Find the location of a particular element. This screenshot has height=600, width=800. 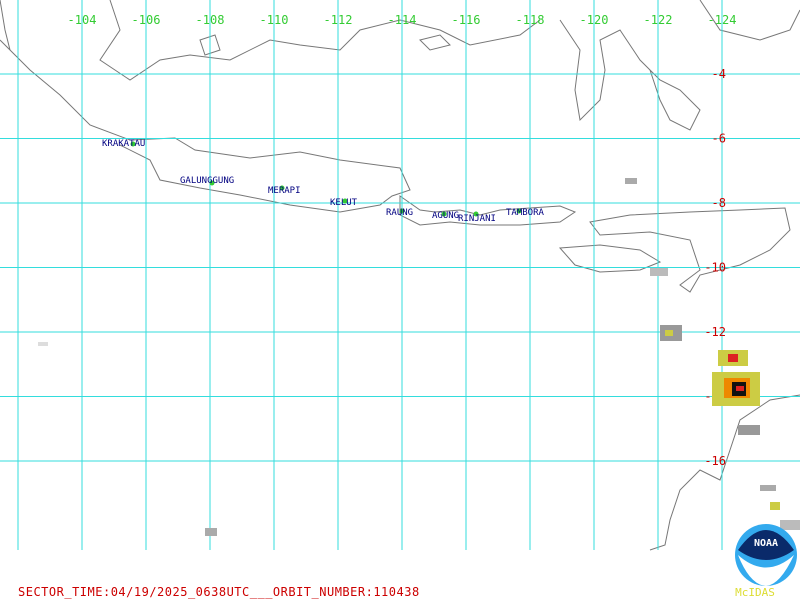

volcano-label: TAMBORA is located at coordinates (525, 213).